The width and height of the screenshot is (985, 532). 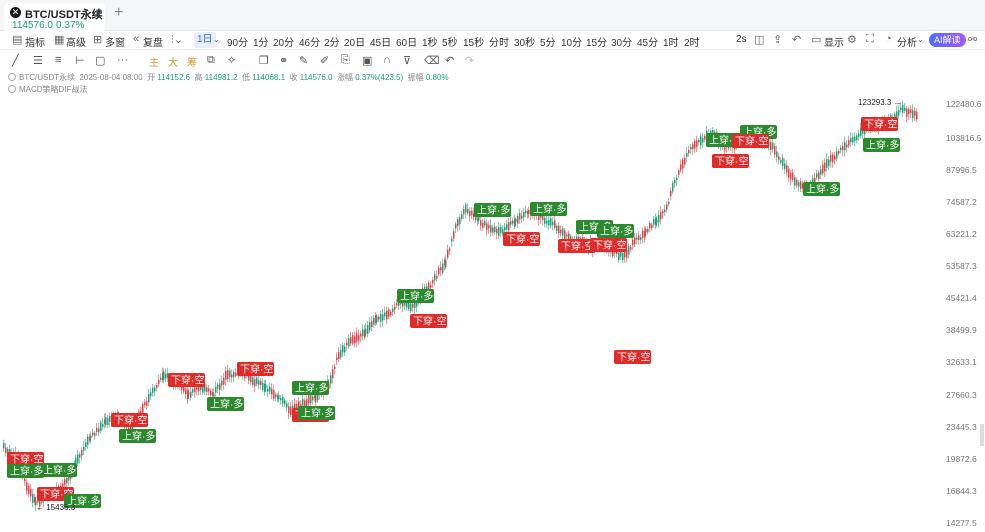 I want to click on measure-icon: ⟡, so click(x=232, y=60).